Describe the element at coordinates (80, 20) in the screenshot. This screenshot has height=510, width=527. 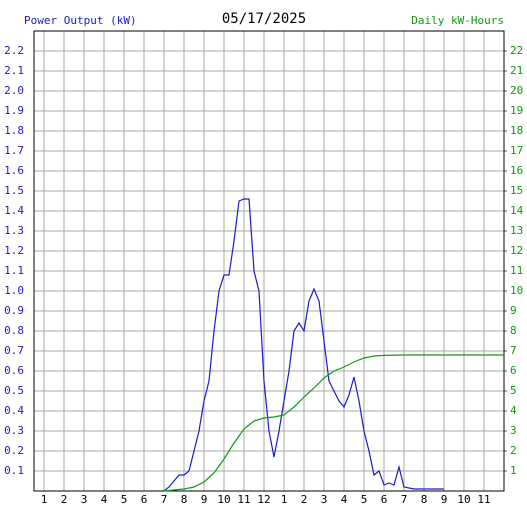
I see `y-axis-label: Power Output (kW)` at that location.